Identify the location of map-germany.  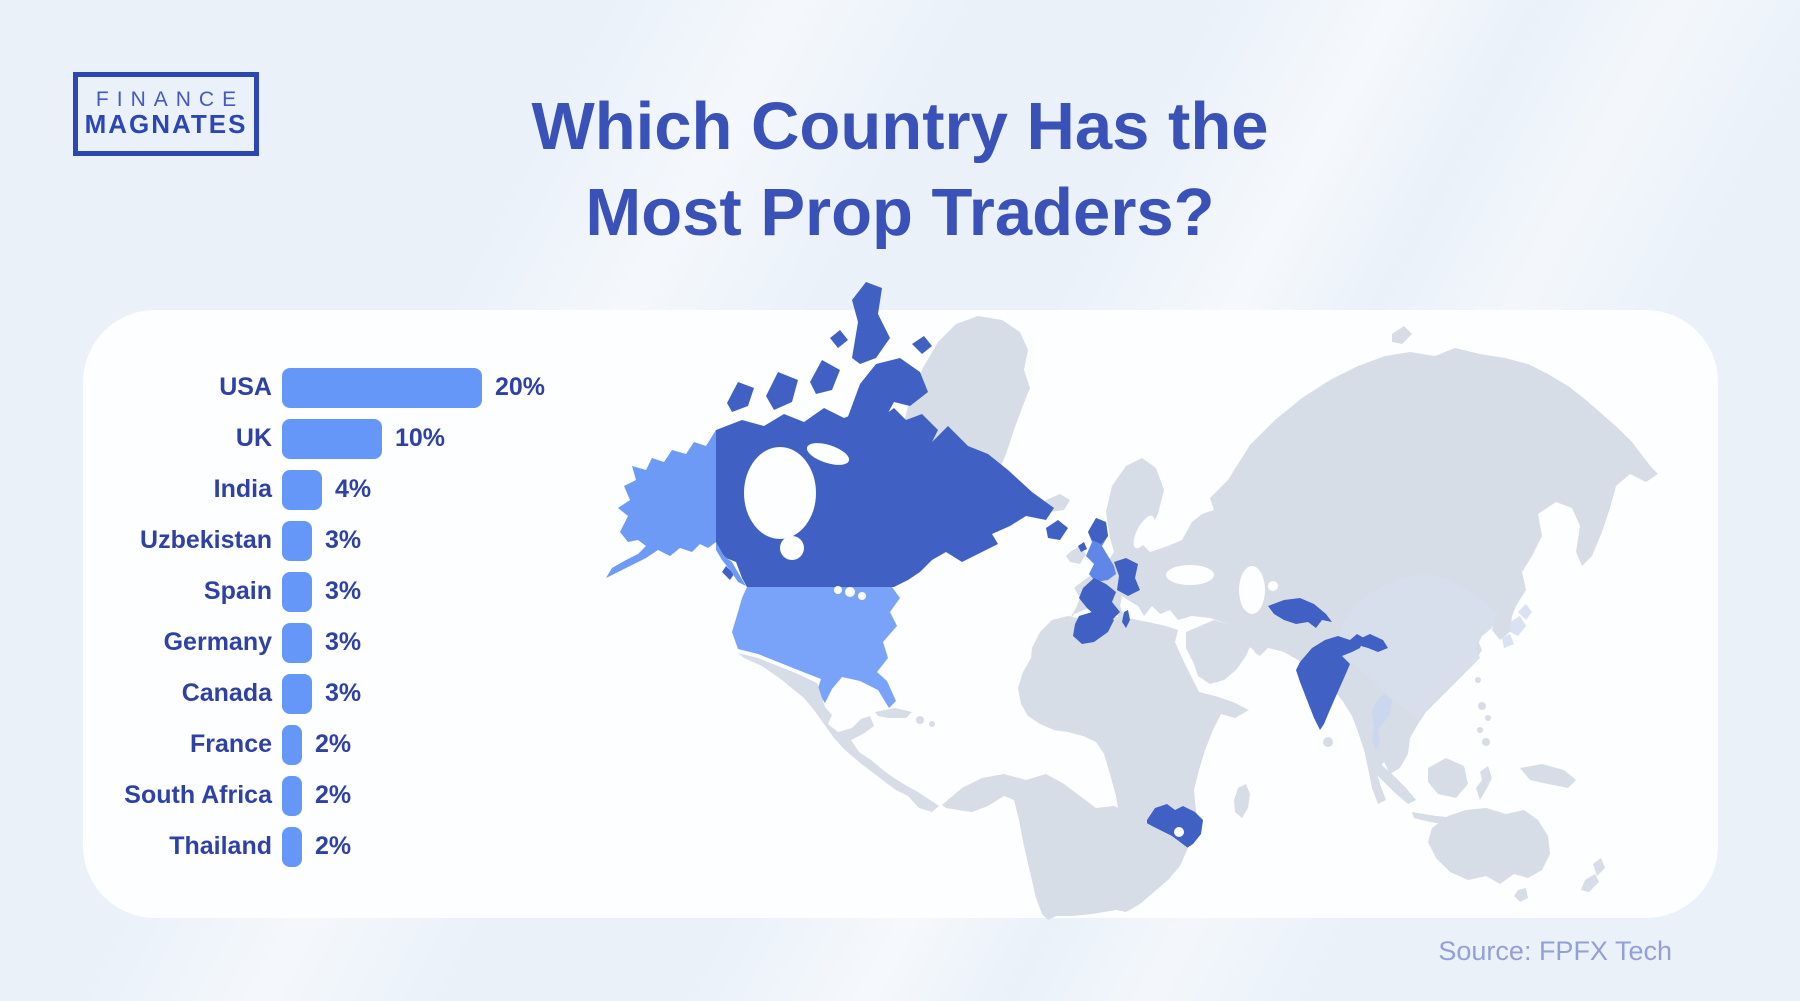
(1127, 577).